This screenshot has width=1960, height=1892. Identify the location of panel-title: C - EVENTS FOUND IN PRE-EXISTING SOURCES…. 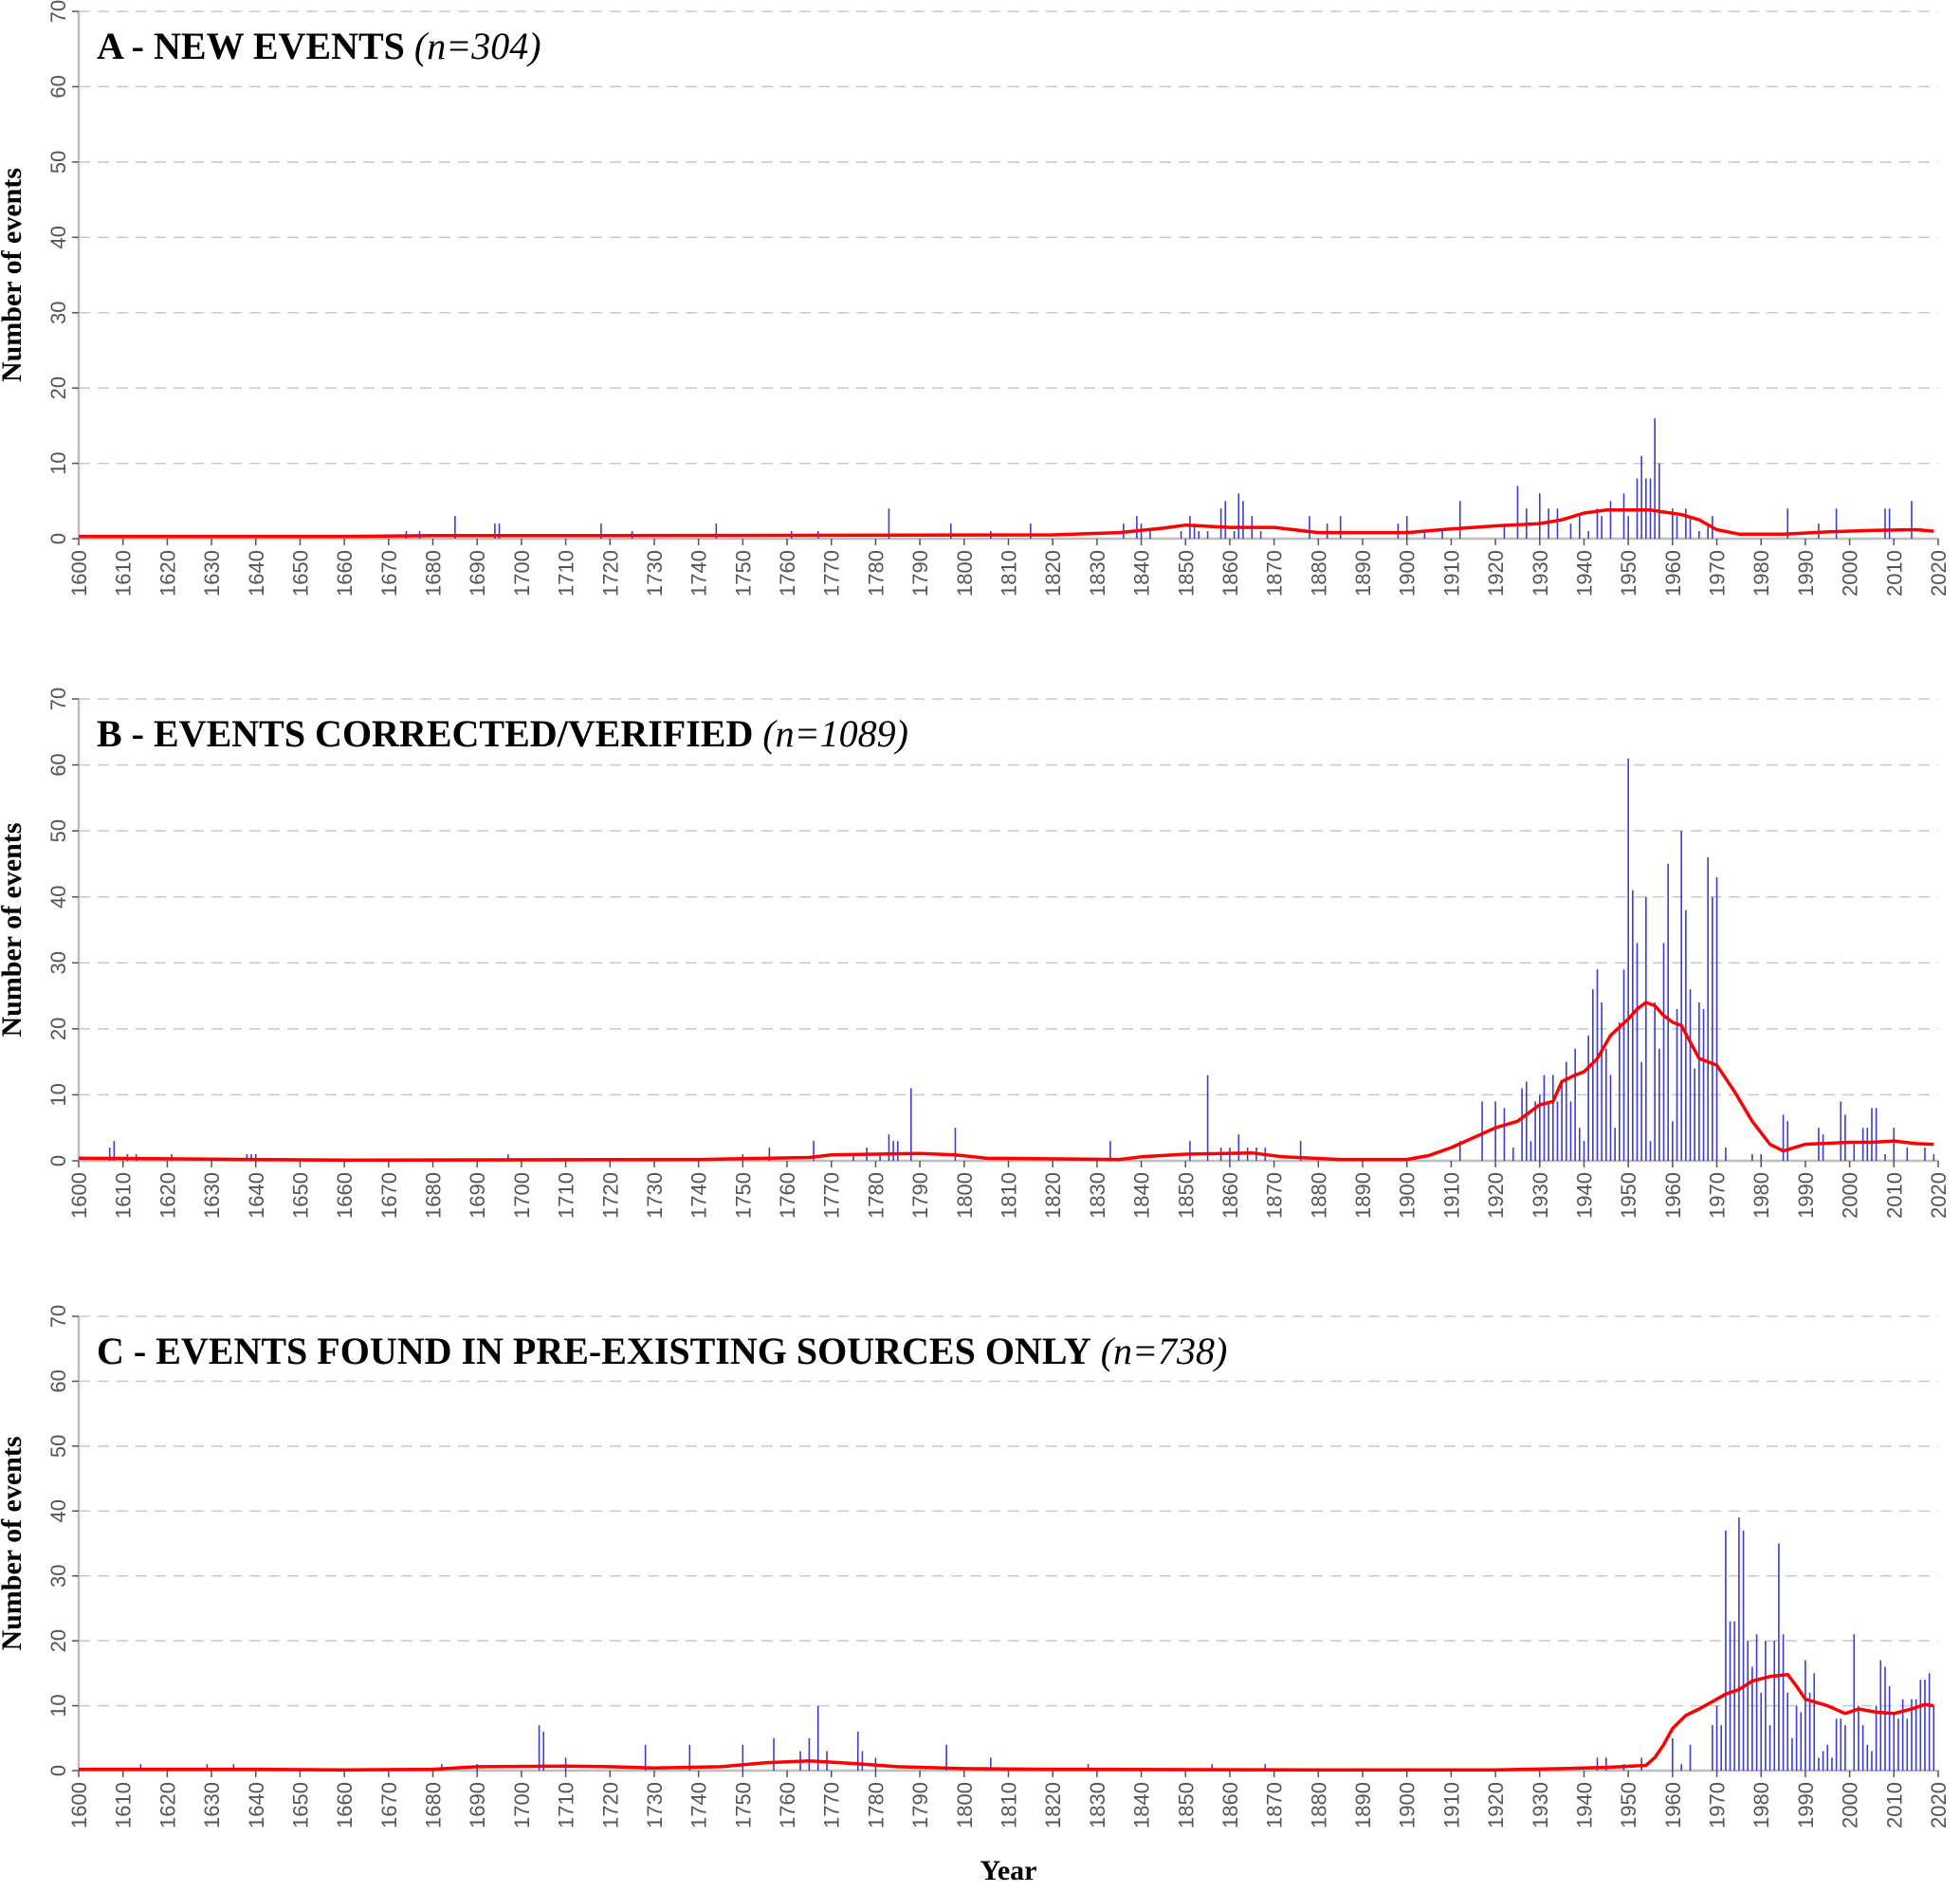
(594, 1351).